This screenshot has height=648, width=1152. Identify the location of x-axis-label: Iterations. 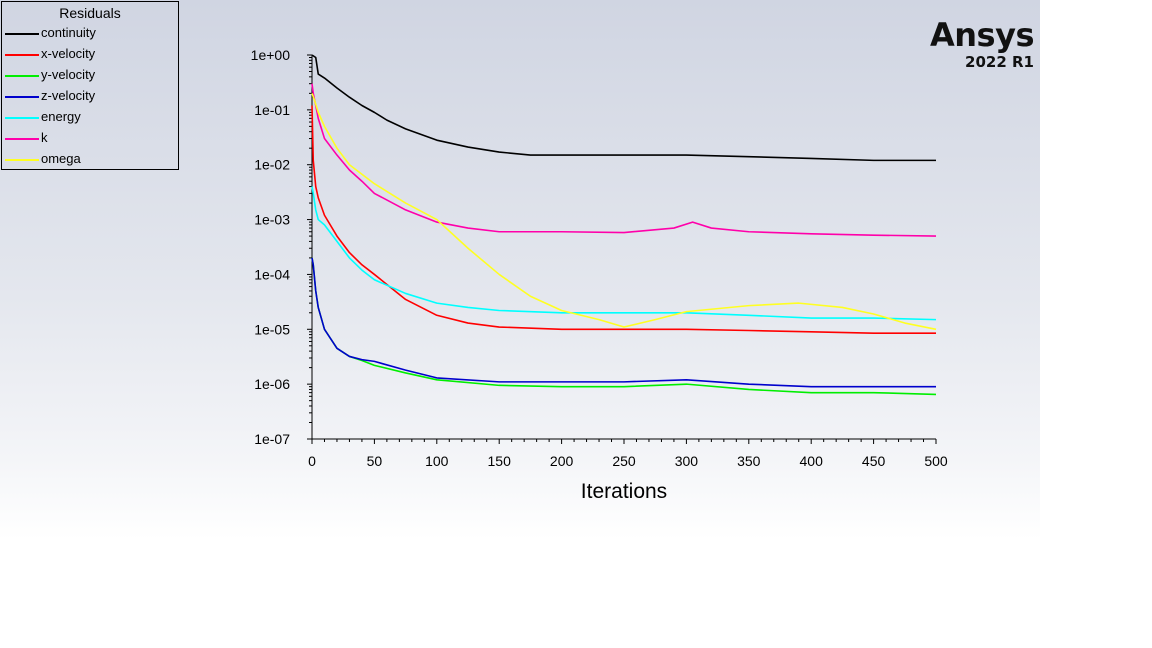
(624, 491).